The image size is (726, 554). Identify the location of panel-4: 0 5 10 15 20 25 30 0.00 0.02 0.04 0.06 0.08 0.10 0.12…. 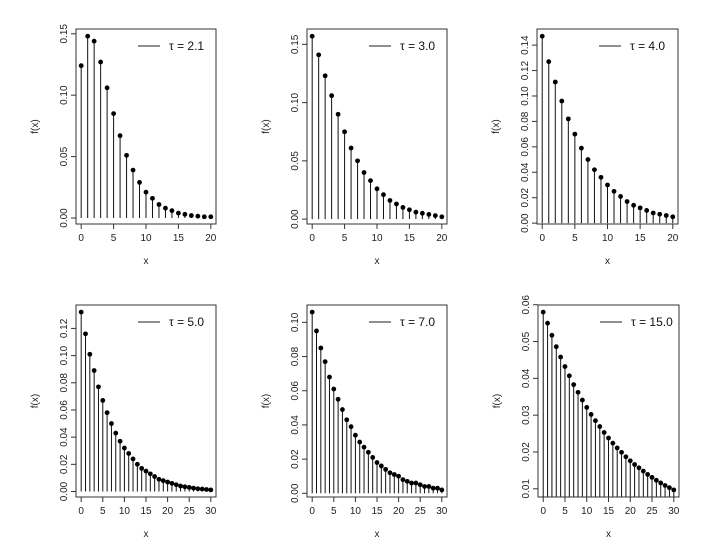
(123, 422).